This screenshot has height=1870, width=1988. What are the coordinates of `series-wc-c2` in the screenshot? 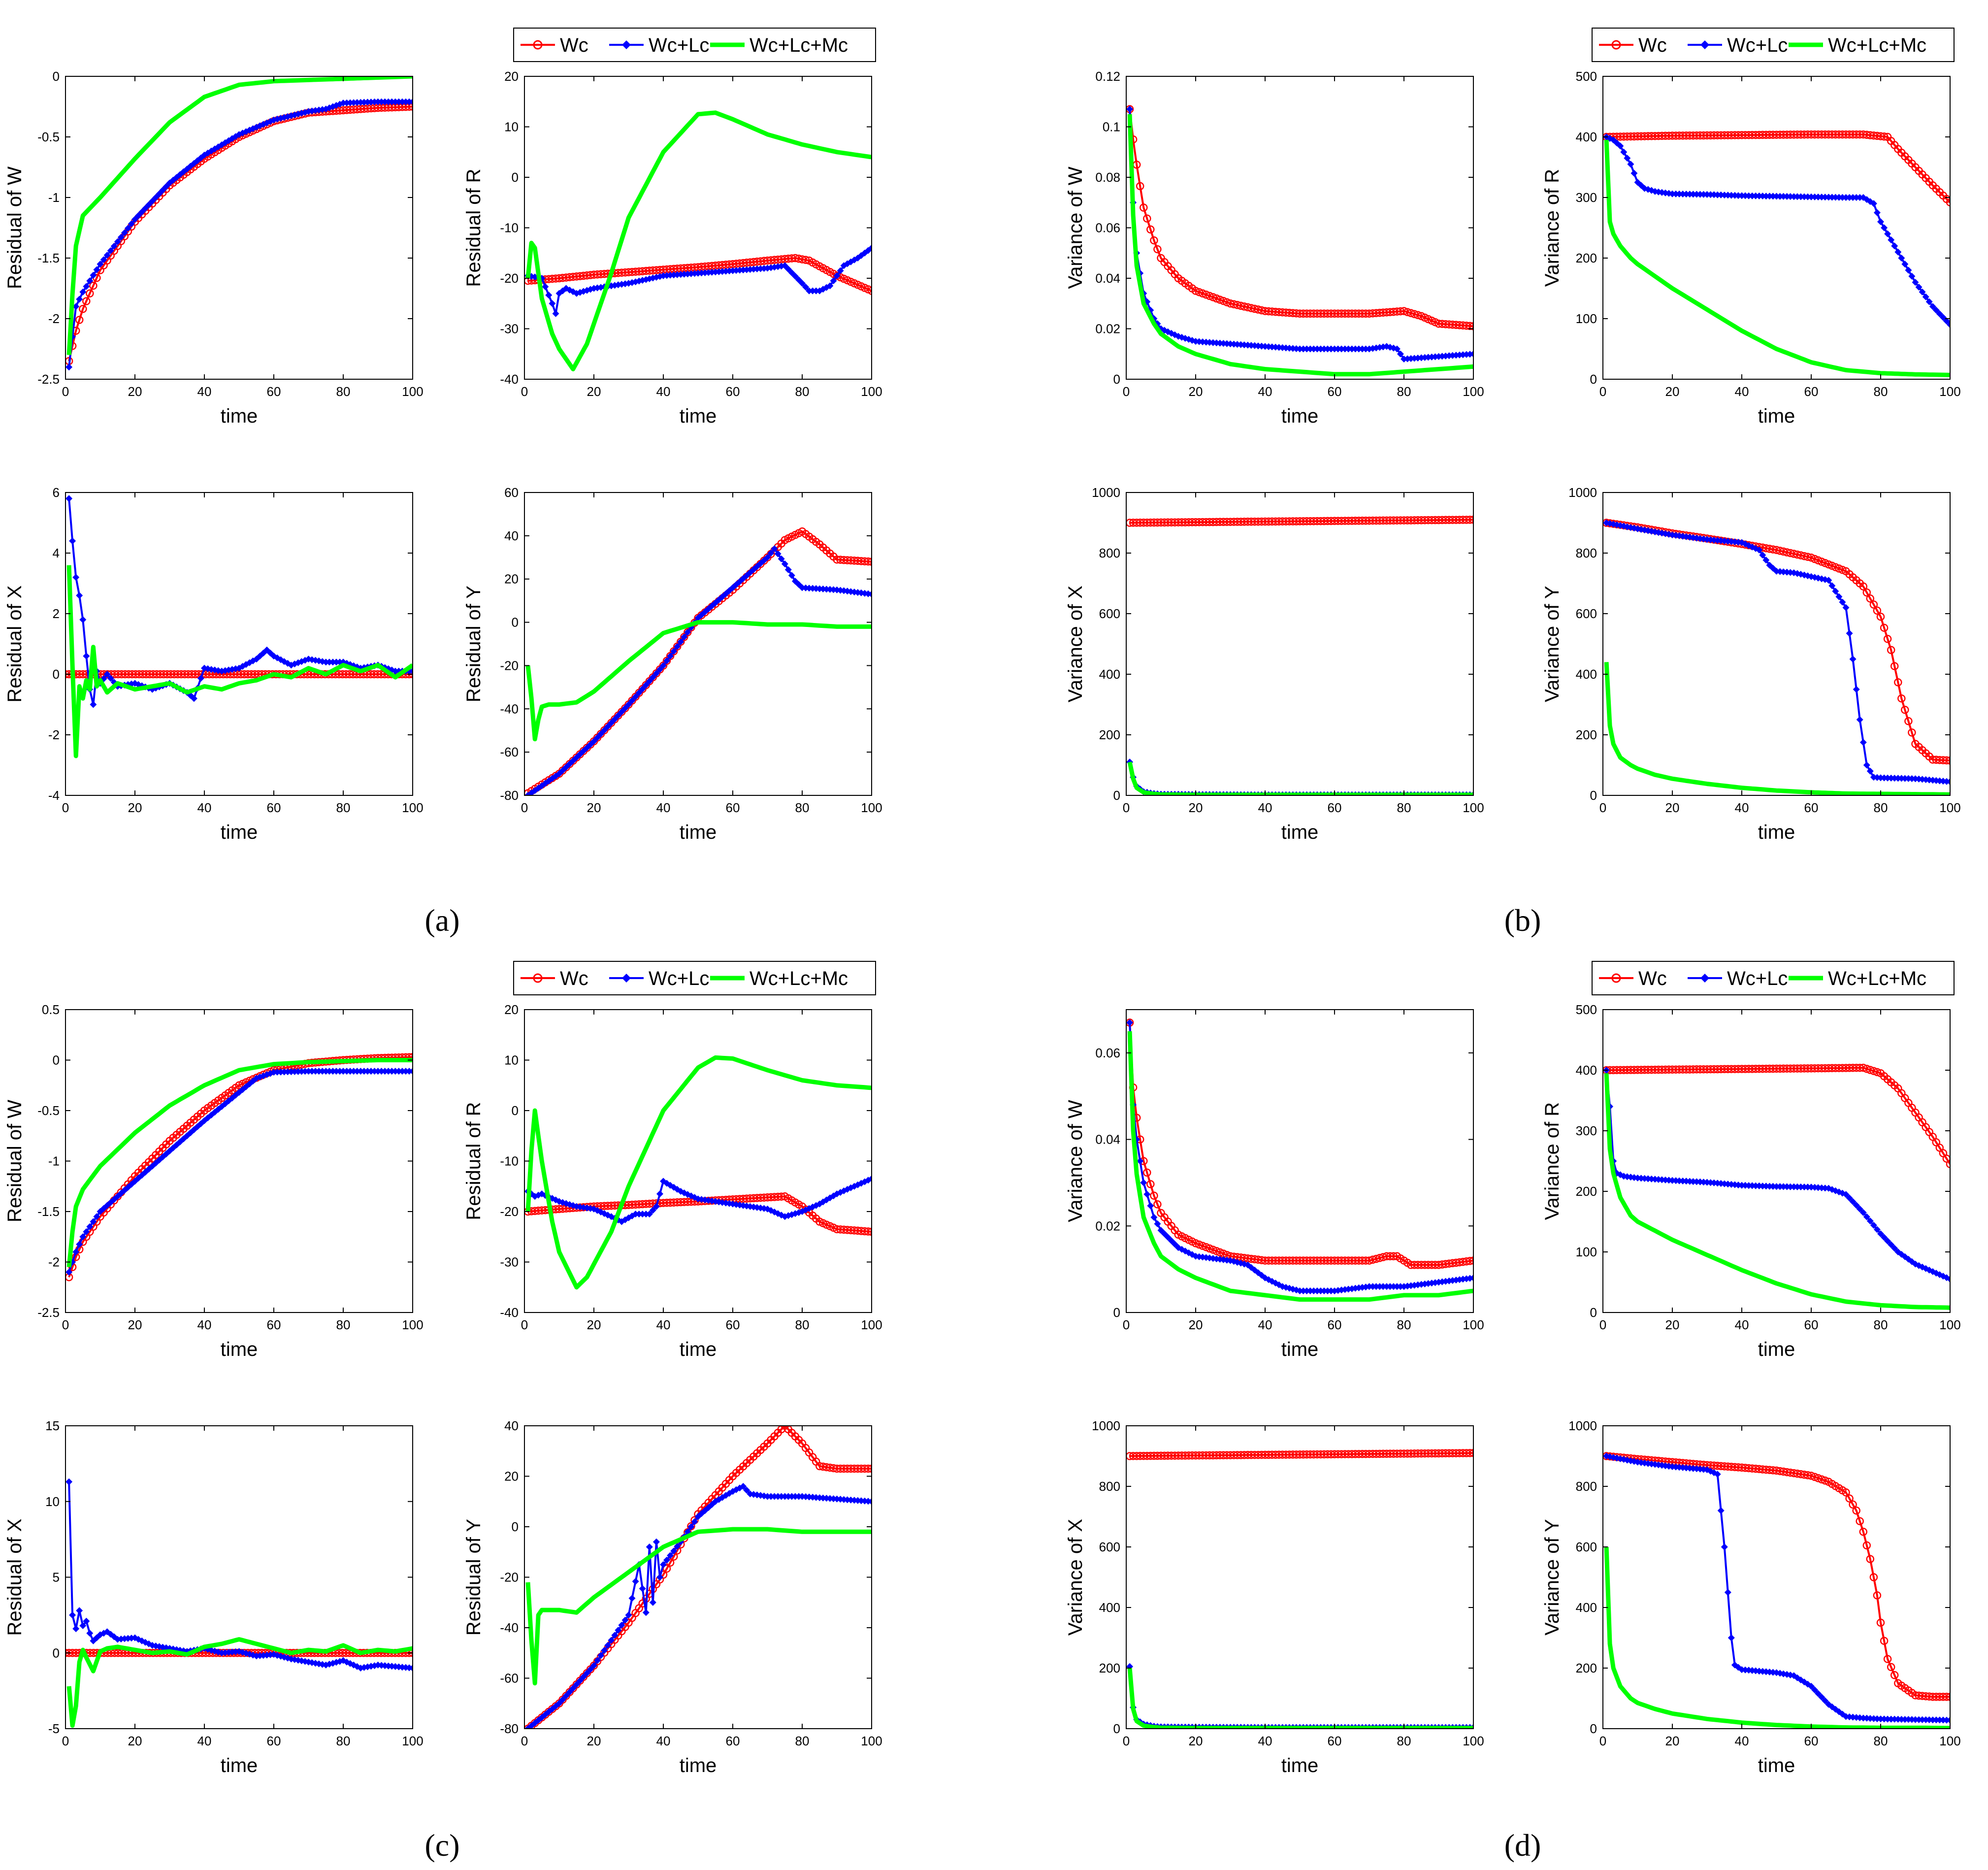 It's located at (698, 1214).